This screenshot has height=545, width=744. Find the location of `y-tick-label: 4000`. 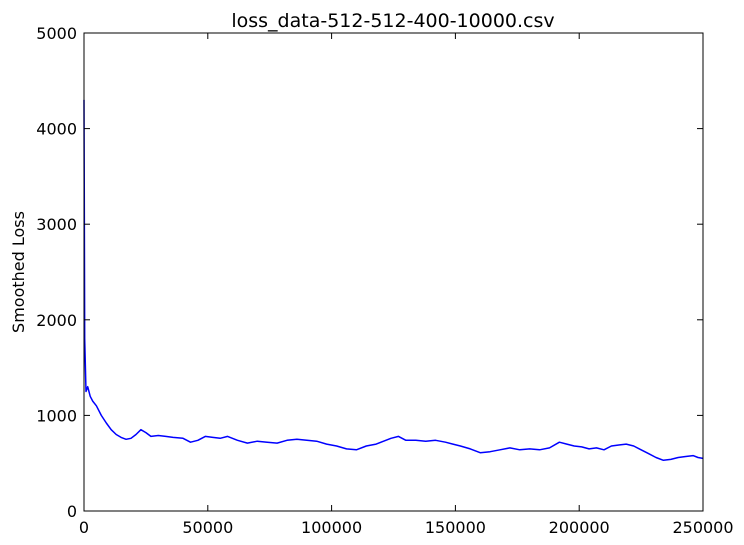

y-tick-label: 4000 is located at coordinates (56, 129).